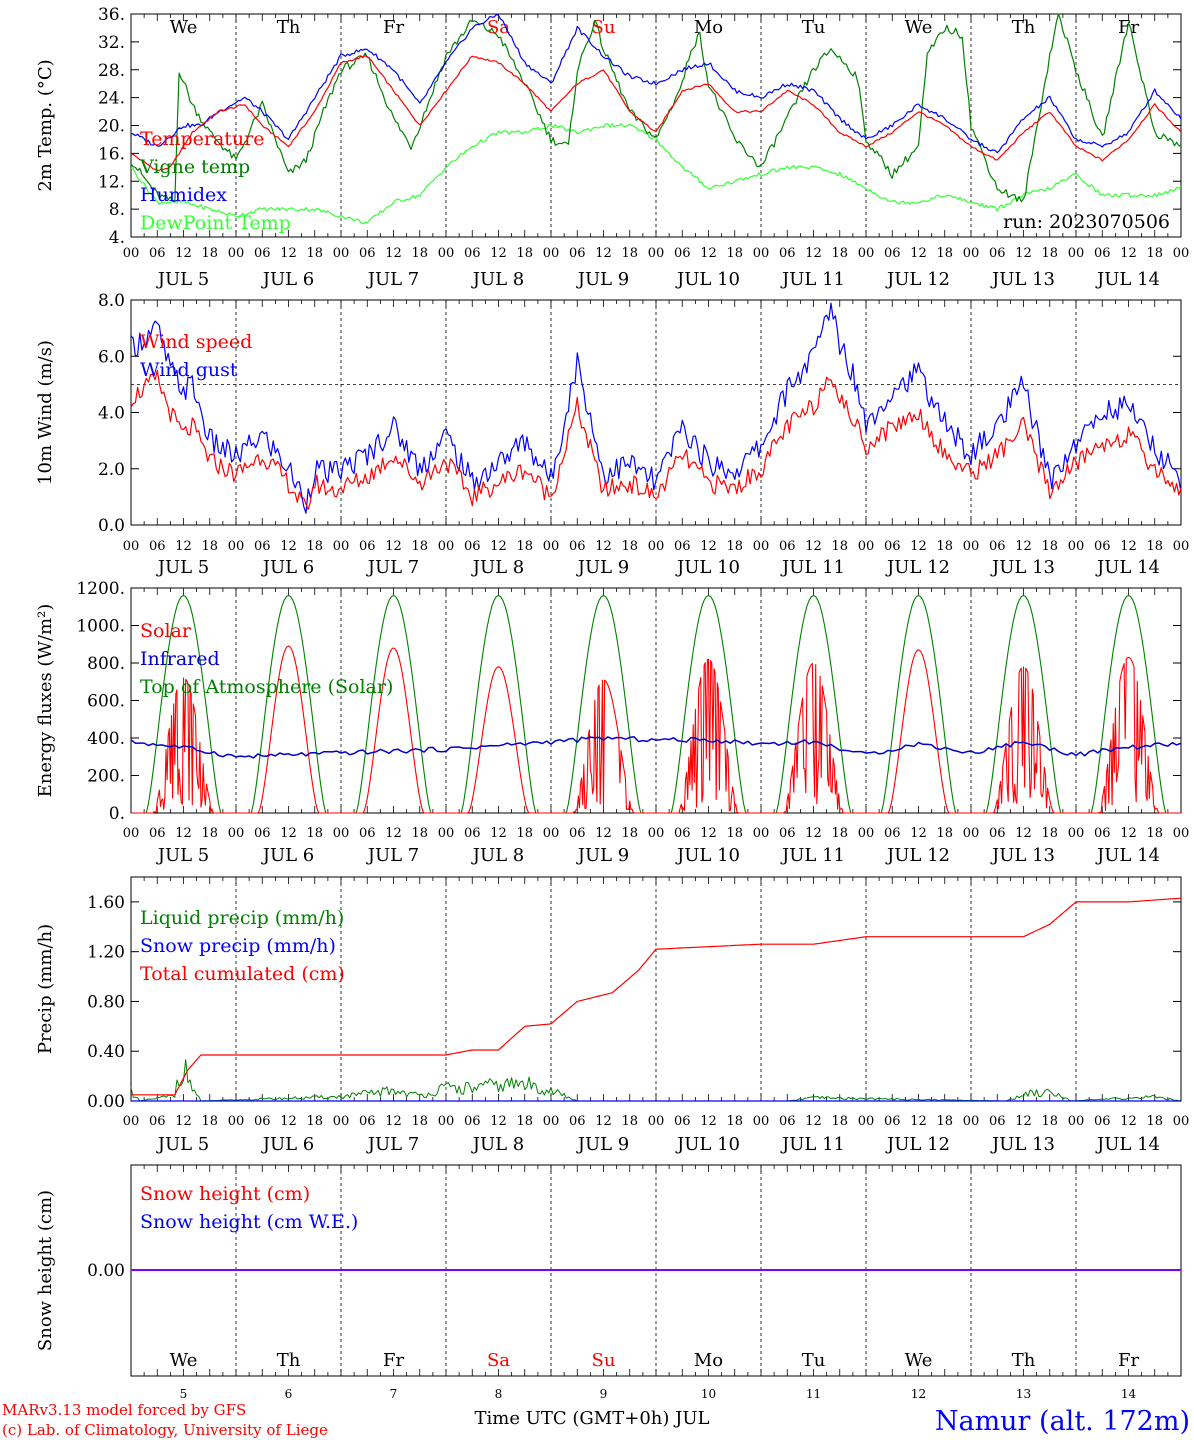 Image resolution: width=1194 pixels, height=1440 pixels. I want to click on station-name: Namur (alt. 172m), so click(1062, 1421).